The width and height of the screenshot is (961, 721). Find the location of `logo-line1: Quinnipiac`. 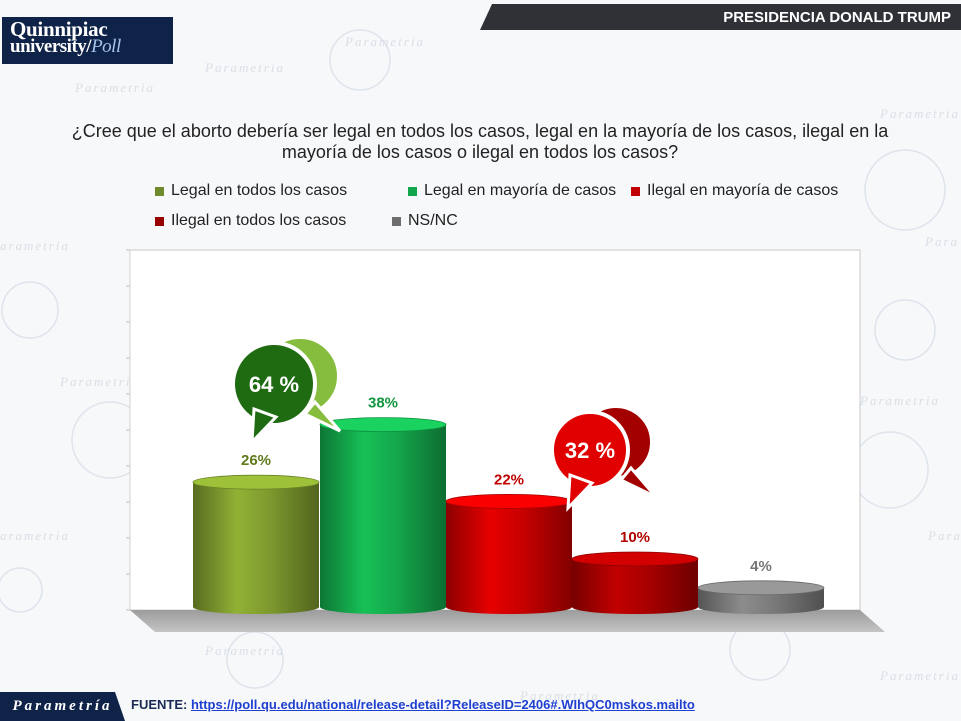

logo-line1: Quinnipiac is located at coordinates (59, 29).